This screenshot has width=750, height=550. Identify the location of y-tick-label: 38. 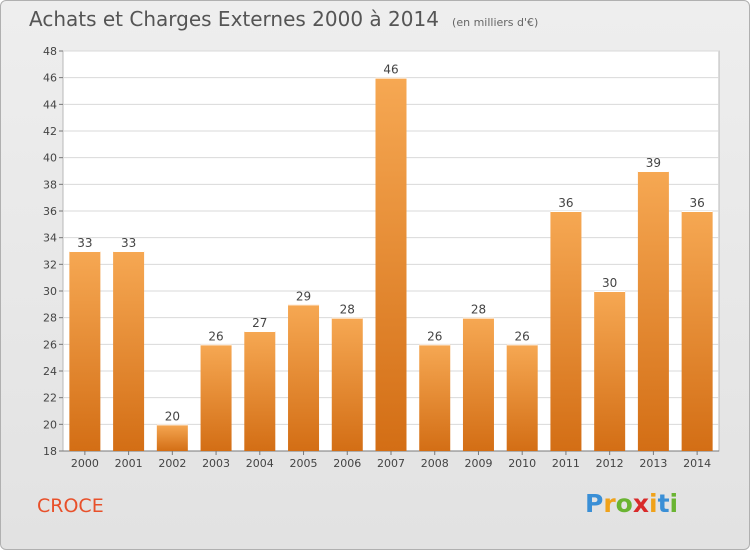
(50, 184).